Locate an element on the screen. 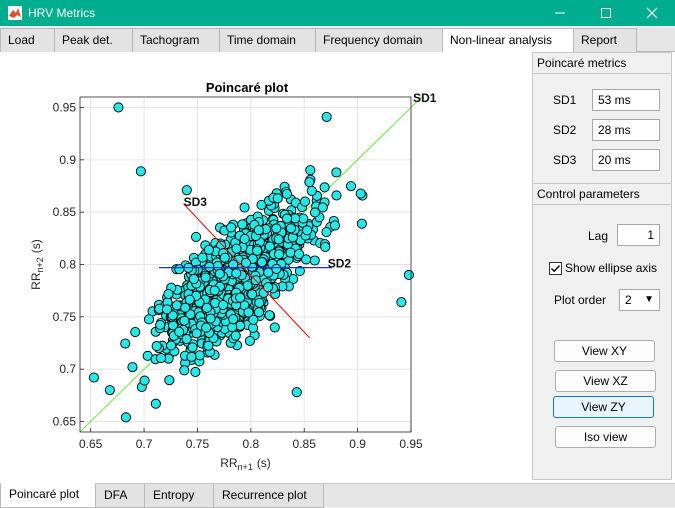 This screenshot has height=508, width=675. x-axis-label-unit: (s) is located at coordinates (264, 463).